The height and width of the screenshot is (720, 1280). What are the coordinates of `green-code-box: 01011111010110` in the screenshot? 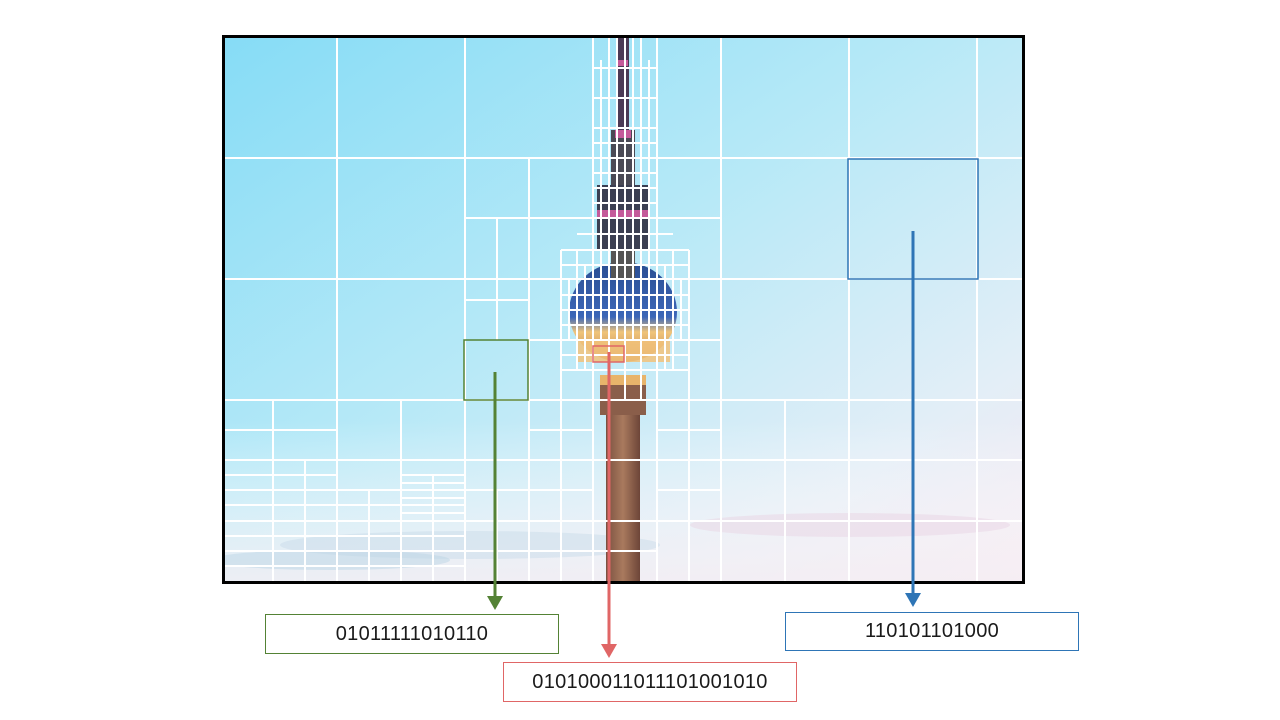 It's located at (412, 634).